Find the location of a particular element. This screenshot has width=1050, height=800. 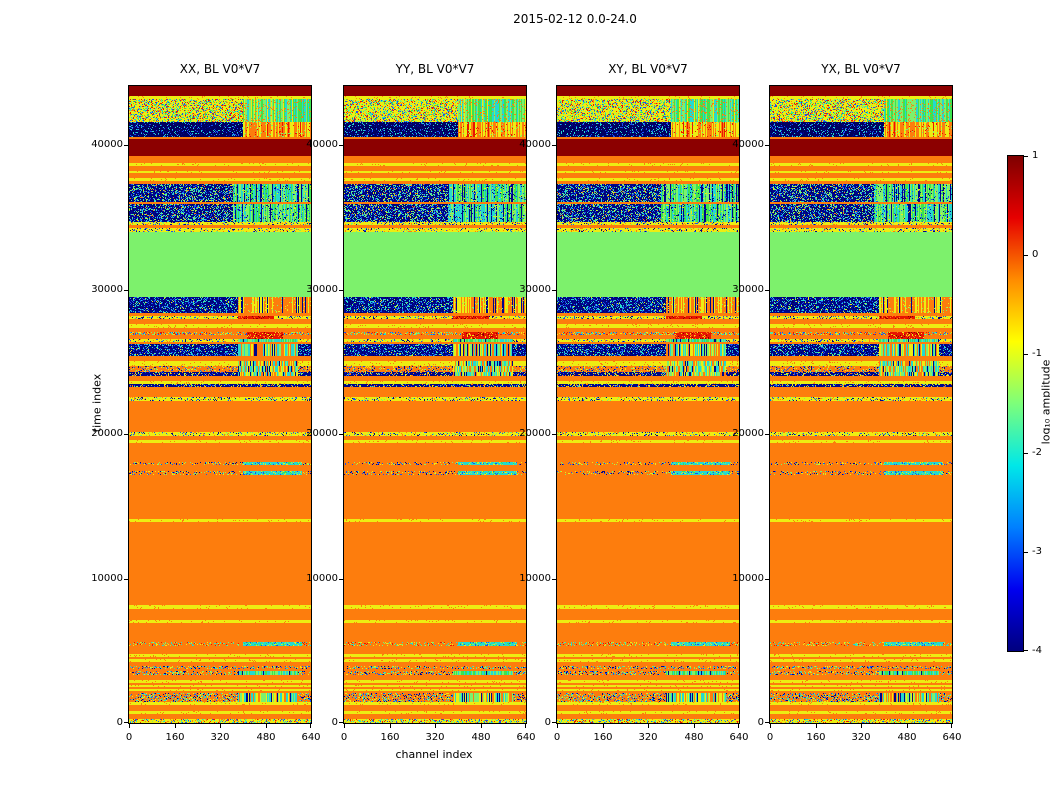

panel-title-xy: XY, BL V0*V7 is located at coordinates (648, 69).